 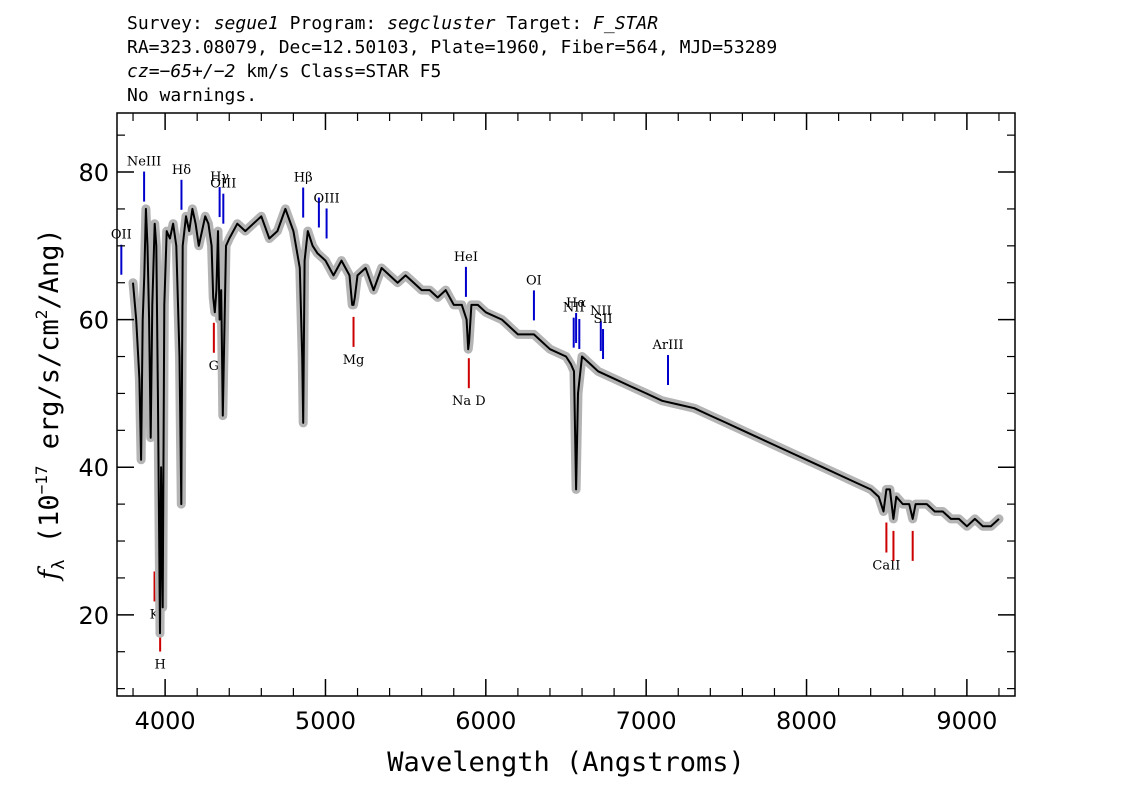 I want to click on target-value: F_STAR, so click(x=626, y=23).